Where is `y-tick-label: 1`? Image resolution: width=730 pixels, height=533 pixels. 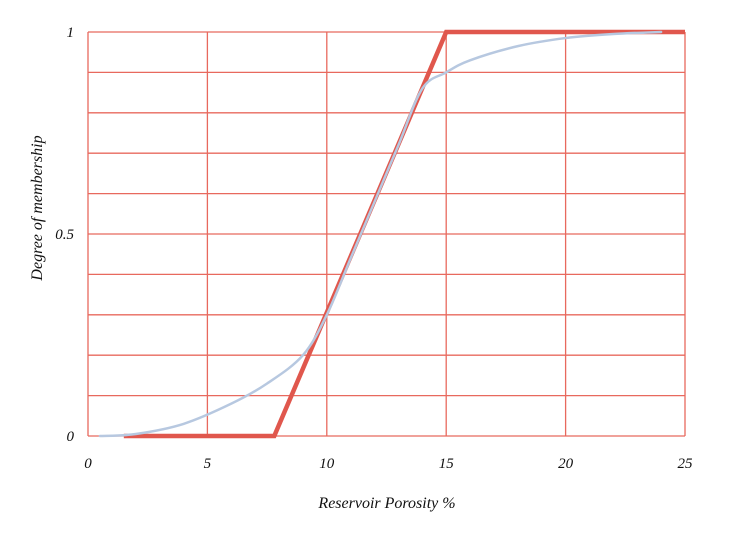
y-tick-label: 1 is located at coordinates (71, 33).